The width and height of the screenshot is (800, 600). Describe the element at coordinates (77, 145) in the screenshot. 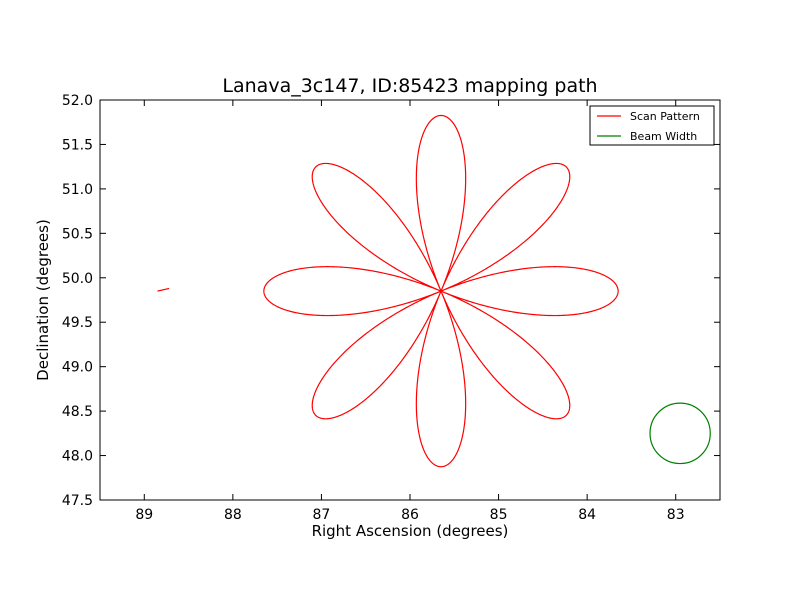

I see `y-tick-label: 51.5` at that location.